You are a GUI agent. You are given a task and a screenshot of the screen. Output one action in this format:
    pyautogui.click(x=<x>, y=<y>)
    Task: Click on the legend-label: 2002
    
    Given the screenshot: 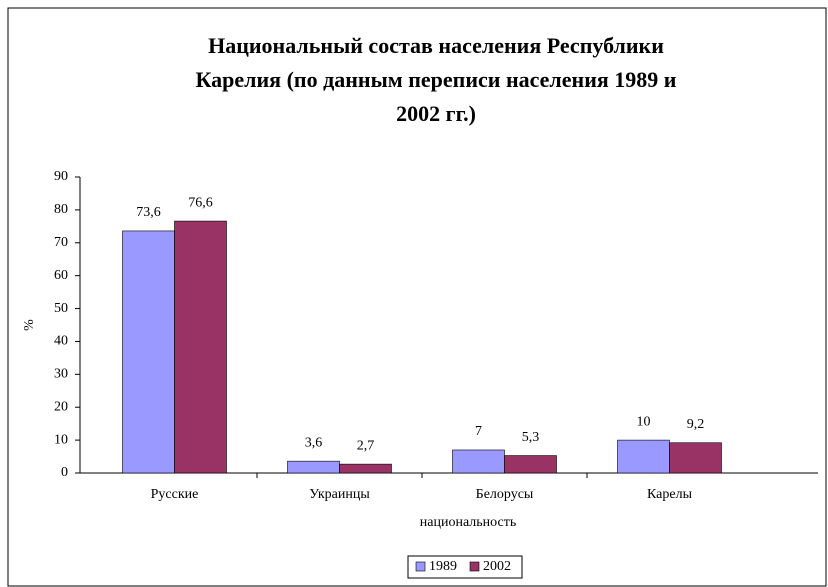 What is the action you would take?
    pyautogui.click(x=497, y=566)
    